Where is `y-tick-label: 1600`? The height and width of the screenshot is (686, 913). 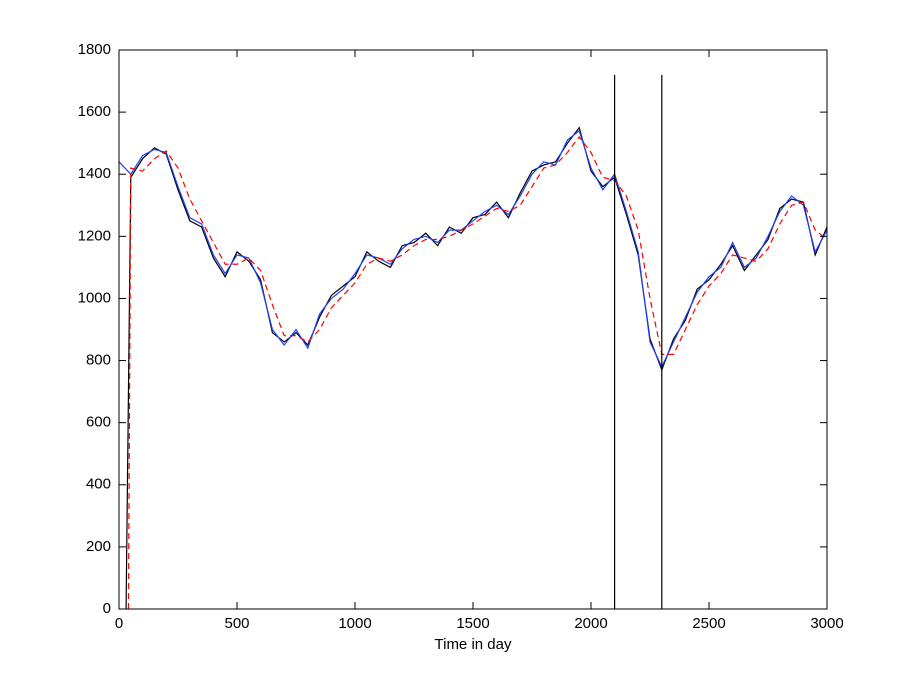
y-tick-label: 1600 is located at coordinates (94, 111).